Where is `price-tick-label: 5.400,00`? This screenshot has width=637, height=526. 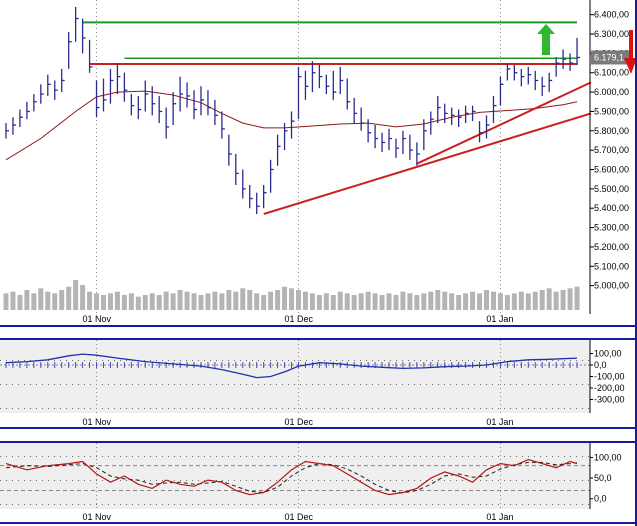 price-tick-label: 5.400,00 is located at coordinates (611, 208).